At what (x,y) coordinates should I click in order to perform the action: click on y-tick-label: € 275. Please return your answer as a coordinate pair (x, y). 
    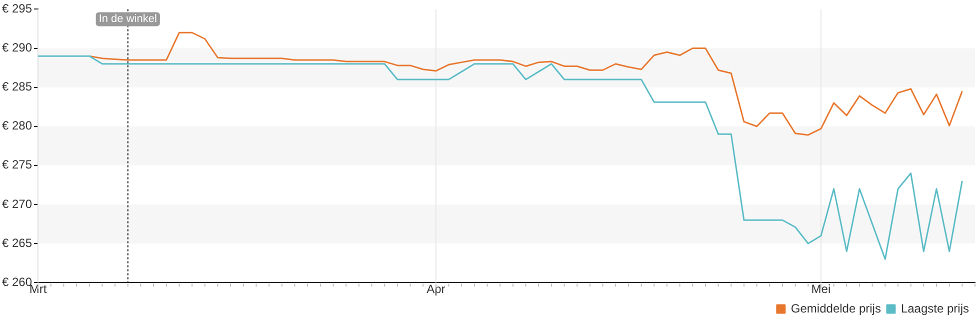
    Looking at the image, I should click on (17, 165).